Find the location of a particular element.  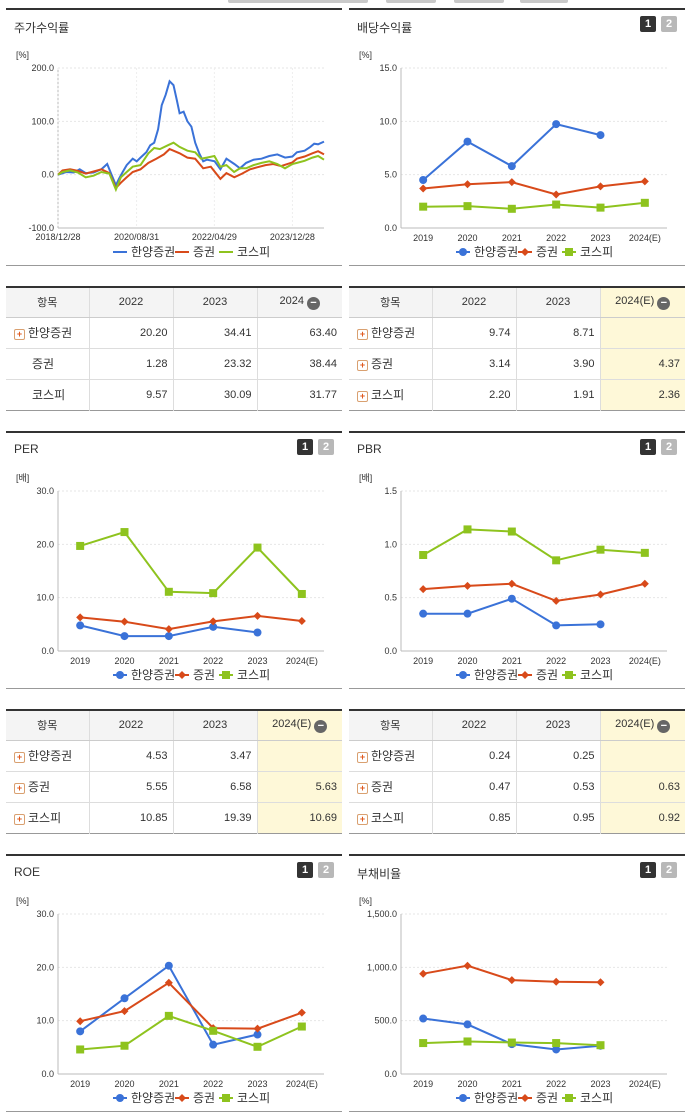

table-cell: 8.71 is located at coordinates (557, 333).